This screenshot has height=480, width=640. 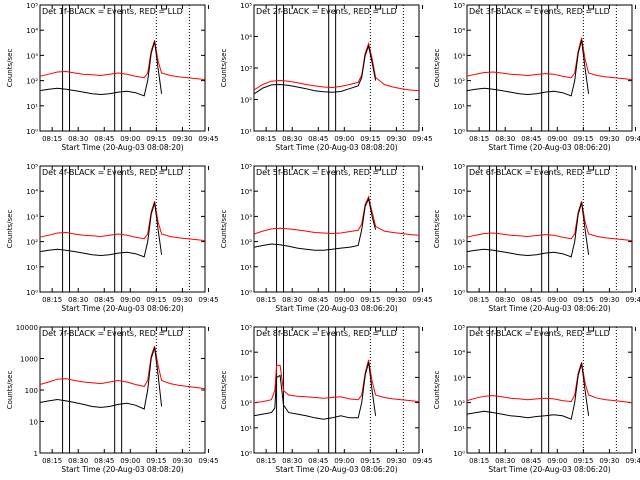 What do you see at coordinates (336, 147) in the screenshot?
I see `x-axis-label: Start Time (20-Aug-03 08:08:20)` at bounding box center [336, 147].